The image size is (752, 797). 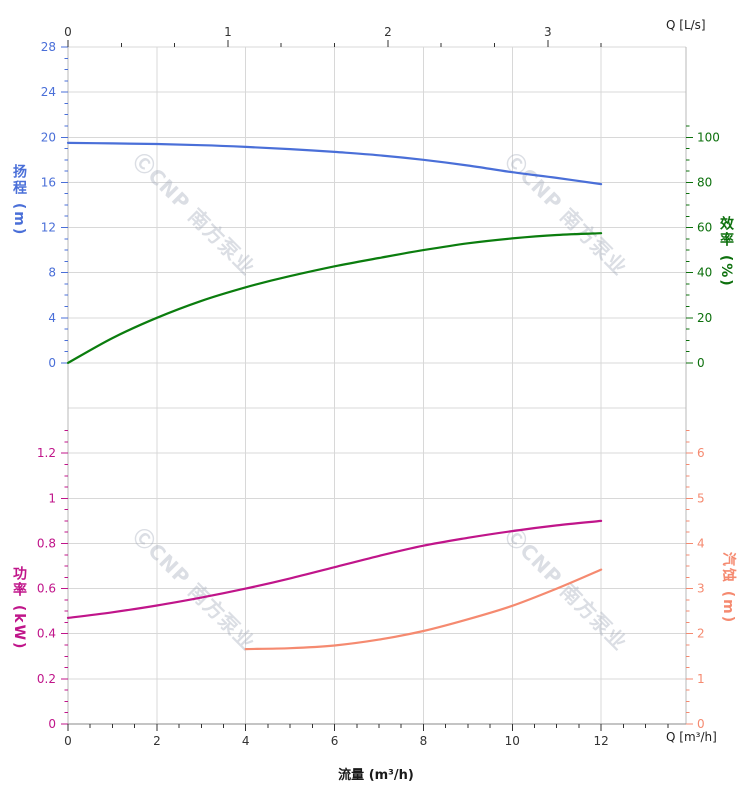 I want to click on head-axis-labels: 0 4 8 12 16 20 24 28, so click(x=48, y=205).